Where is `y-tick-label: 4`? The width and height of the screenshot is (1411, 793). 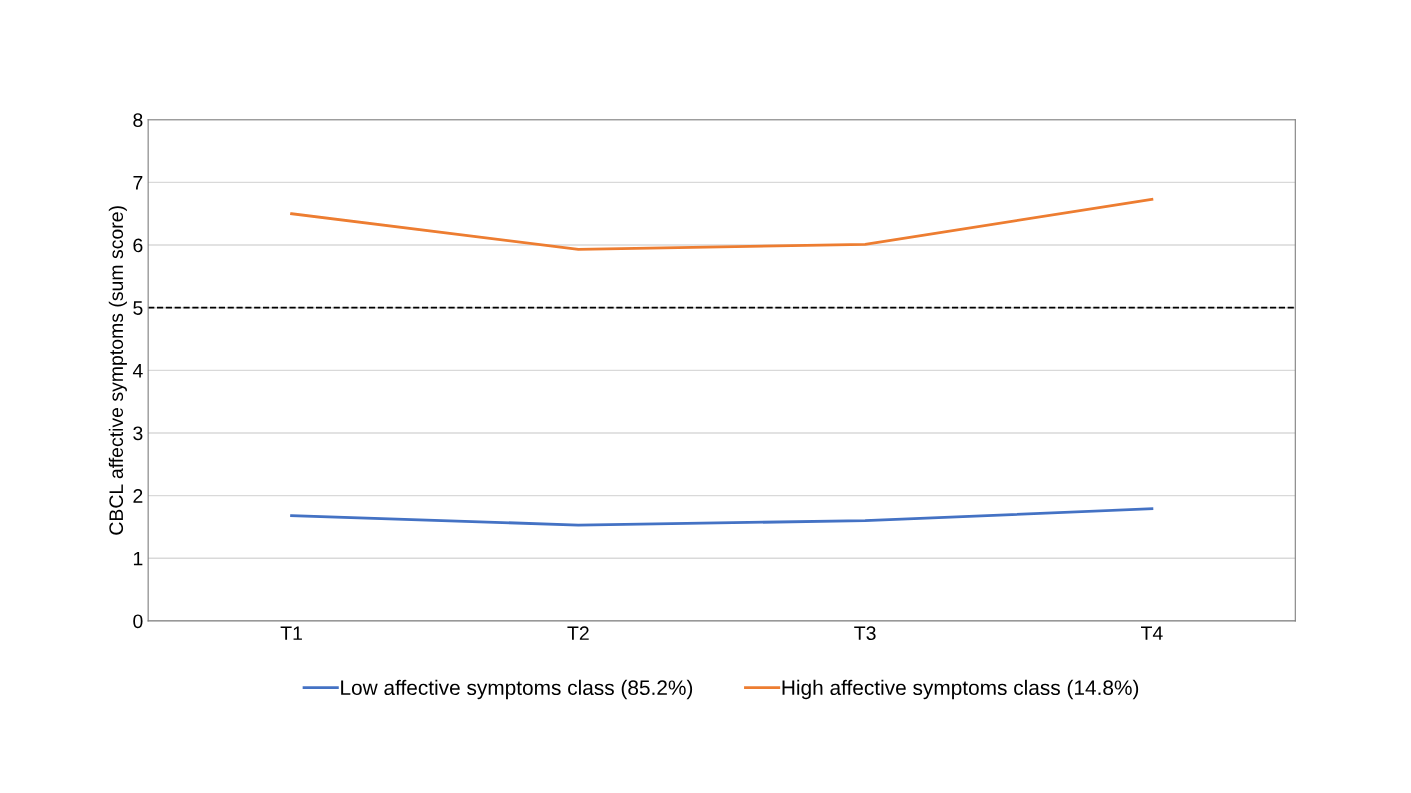 y-tick-label: 4 is located at coordinates (137, 371).